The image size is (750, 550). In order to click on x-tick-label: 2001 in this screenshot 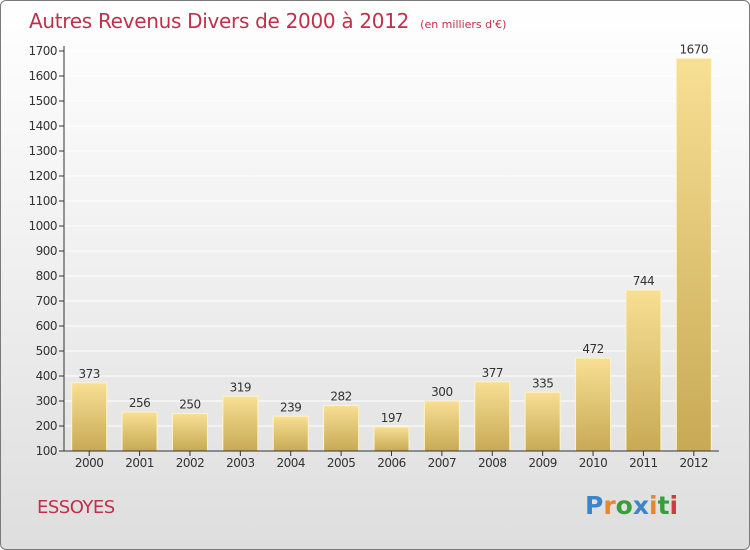, I will do `click(139, 463)`.